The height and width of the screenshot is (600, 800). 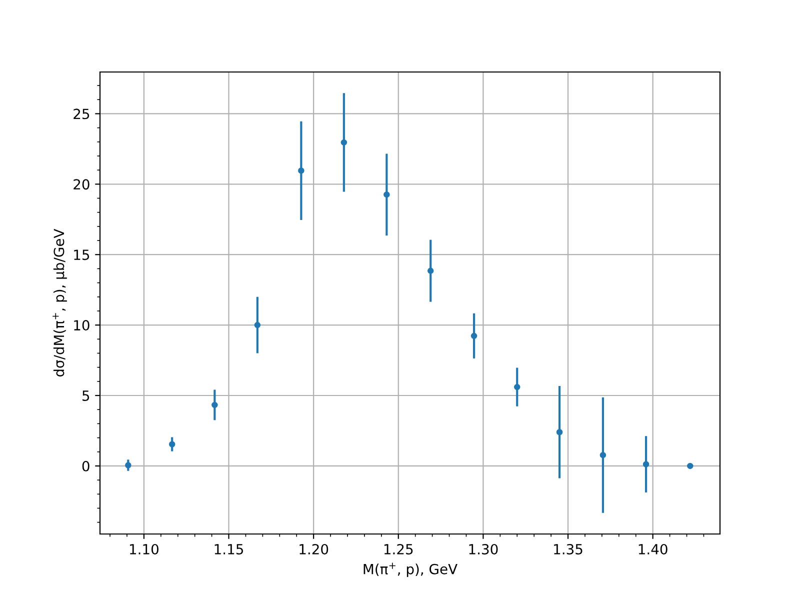 I want to click on y-tick-label: 25, so click(x=82, y=114).